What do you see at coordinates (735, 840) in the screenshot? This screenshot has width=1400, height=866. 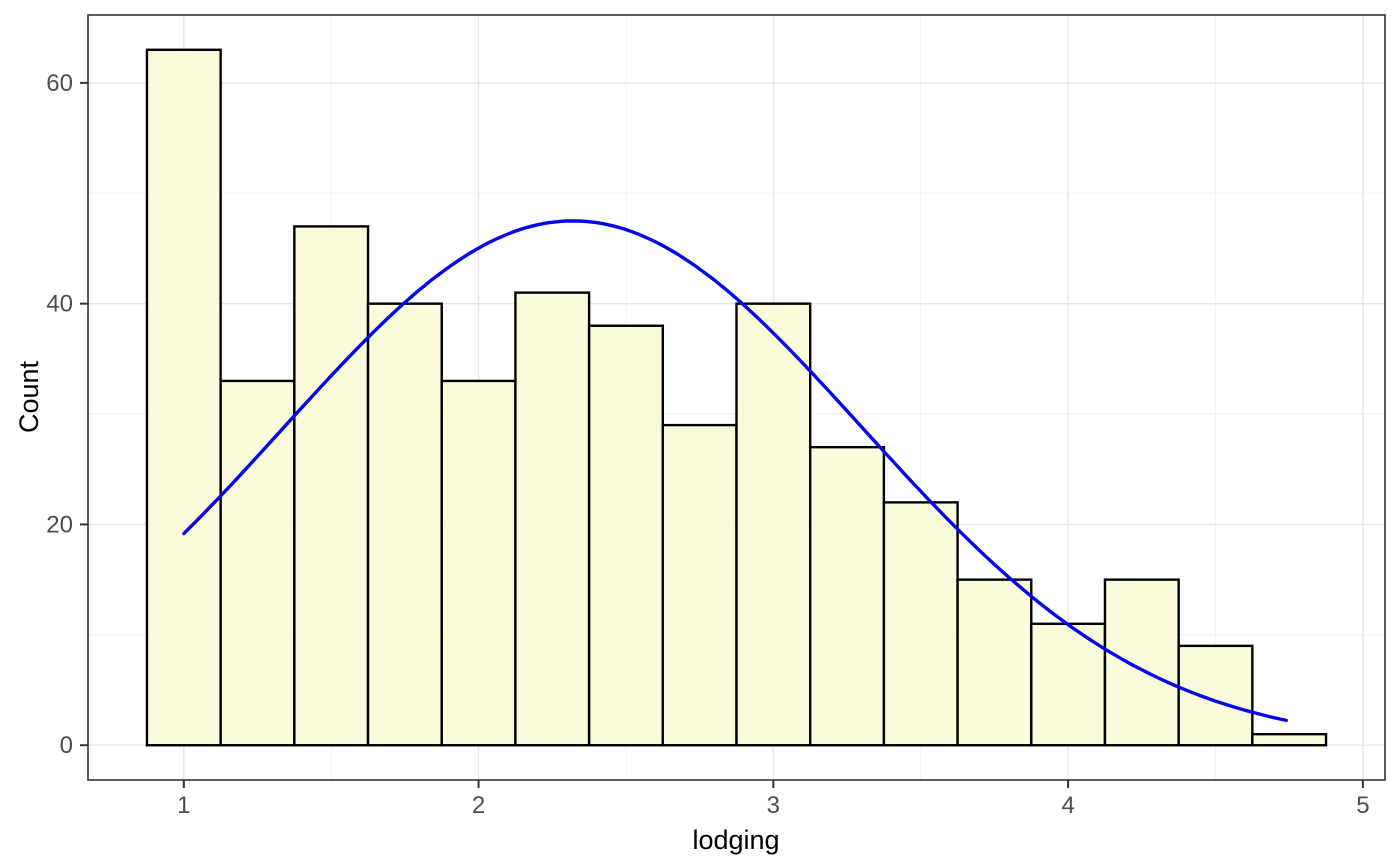 I see `x-axis-title: lodging` at bounding box center [735, 840].